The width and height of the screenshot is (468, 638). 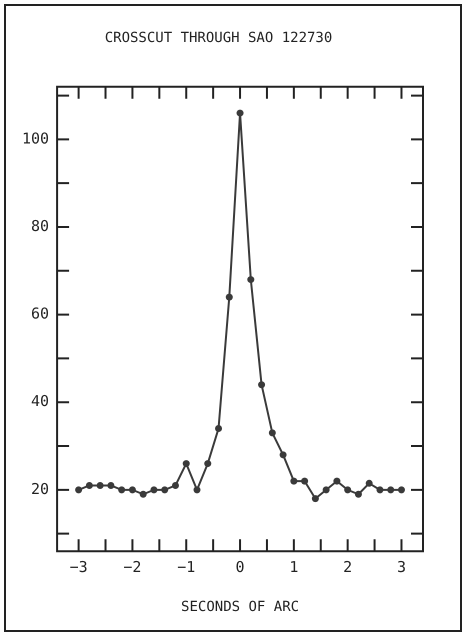 What do you see at coordinates (36, 138) in the screenshot?
I see `y-tick-label: 100` at bounding box center [36, 138].